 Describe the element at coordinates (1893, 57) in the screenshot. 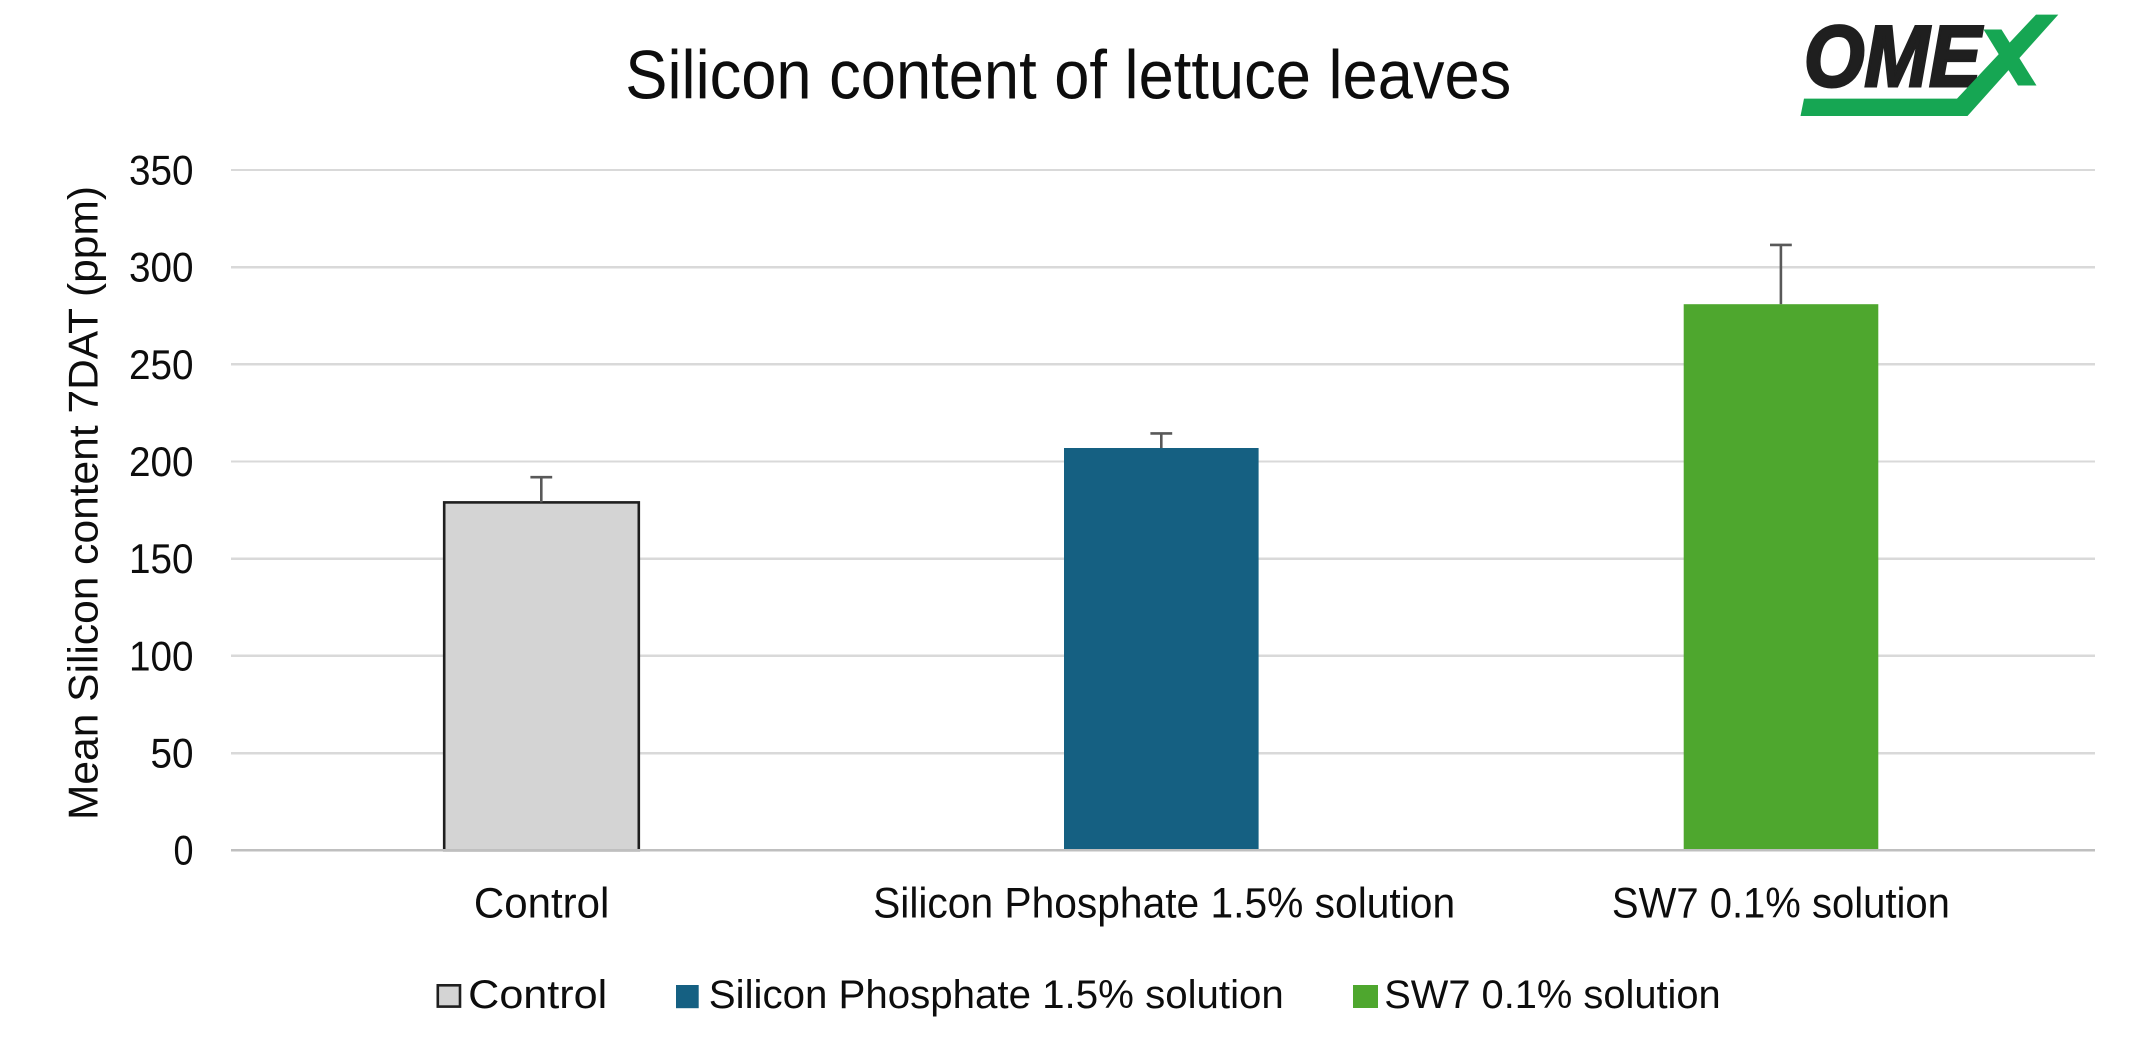

I see `svg-text: OME` at that location.